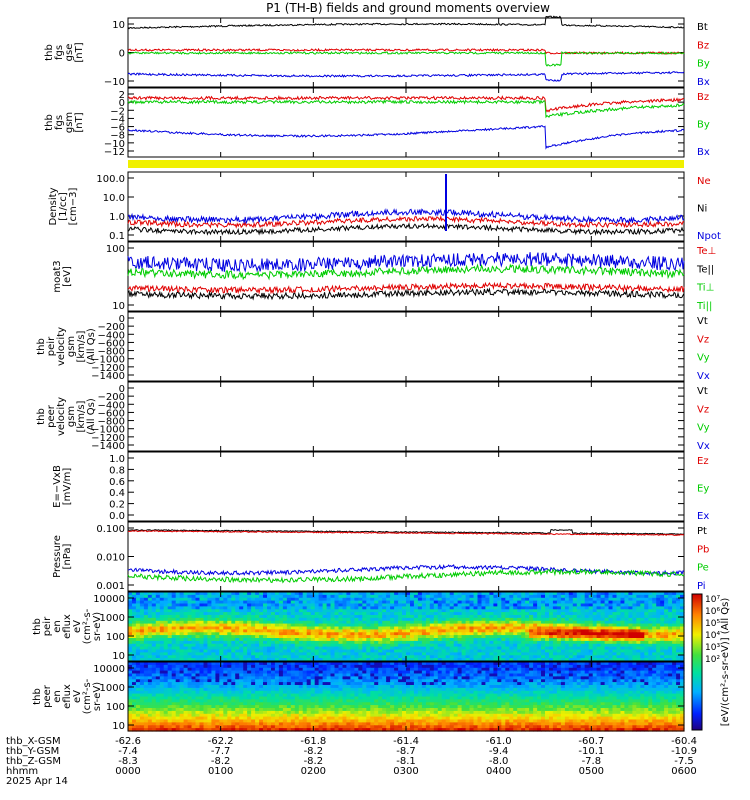 The image size is (750, 800). What do you see at coordinates (57, 556) in the screenshot?
I see `y-axis-label: Pressure` at bounding box center [57, 556].